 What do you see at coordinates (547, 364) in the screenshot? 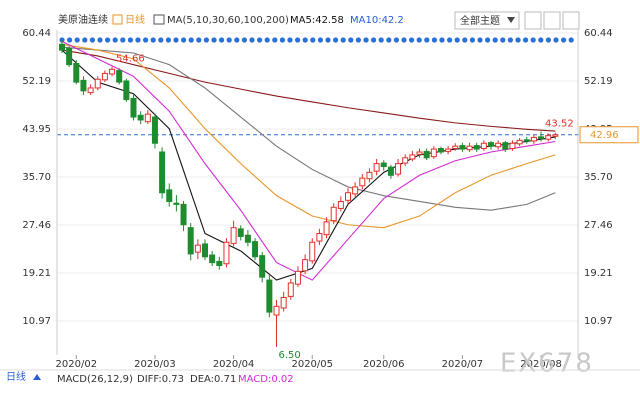
I see `watermark: EX678` at bounding box center [547, 364].